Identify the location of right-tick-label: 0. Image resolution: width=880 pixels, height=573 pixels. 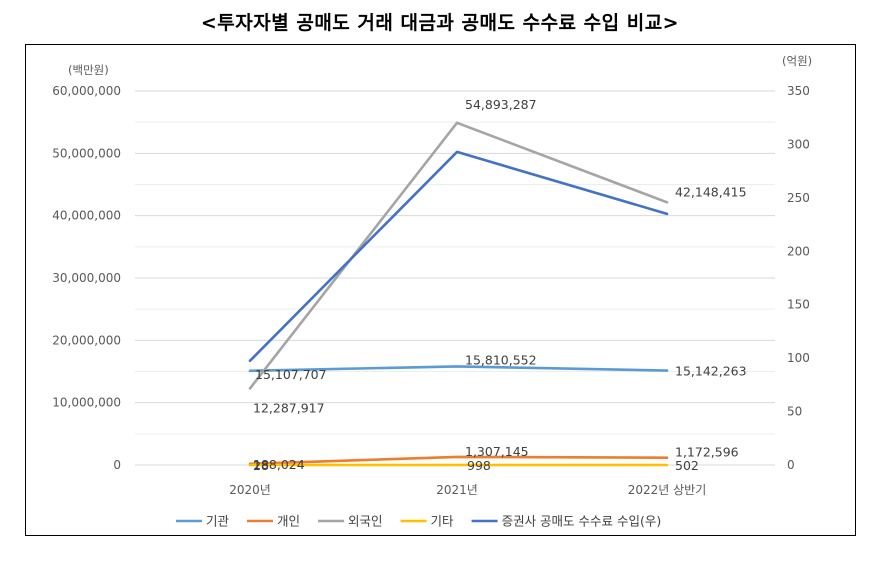
(791, 465).